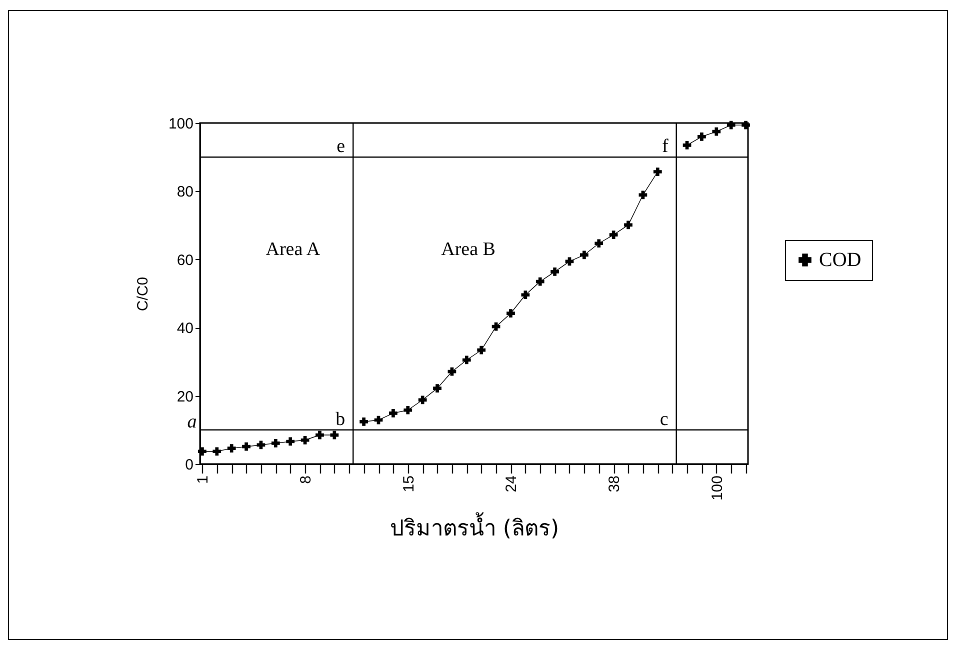  Describe the element at coordinates (203, 480) in the screenshot. I see `x-tick-label: 1` at that location.